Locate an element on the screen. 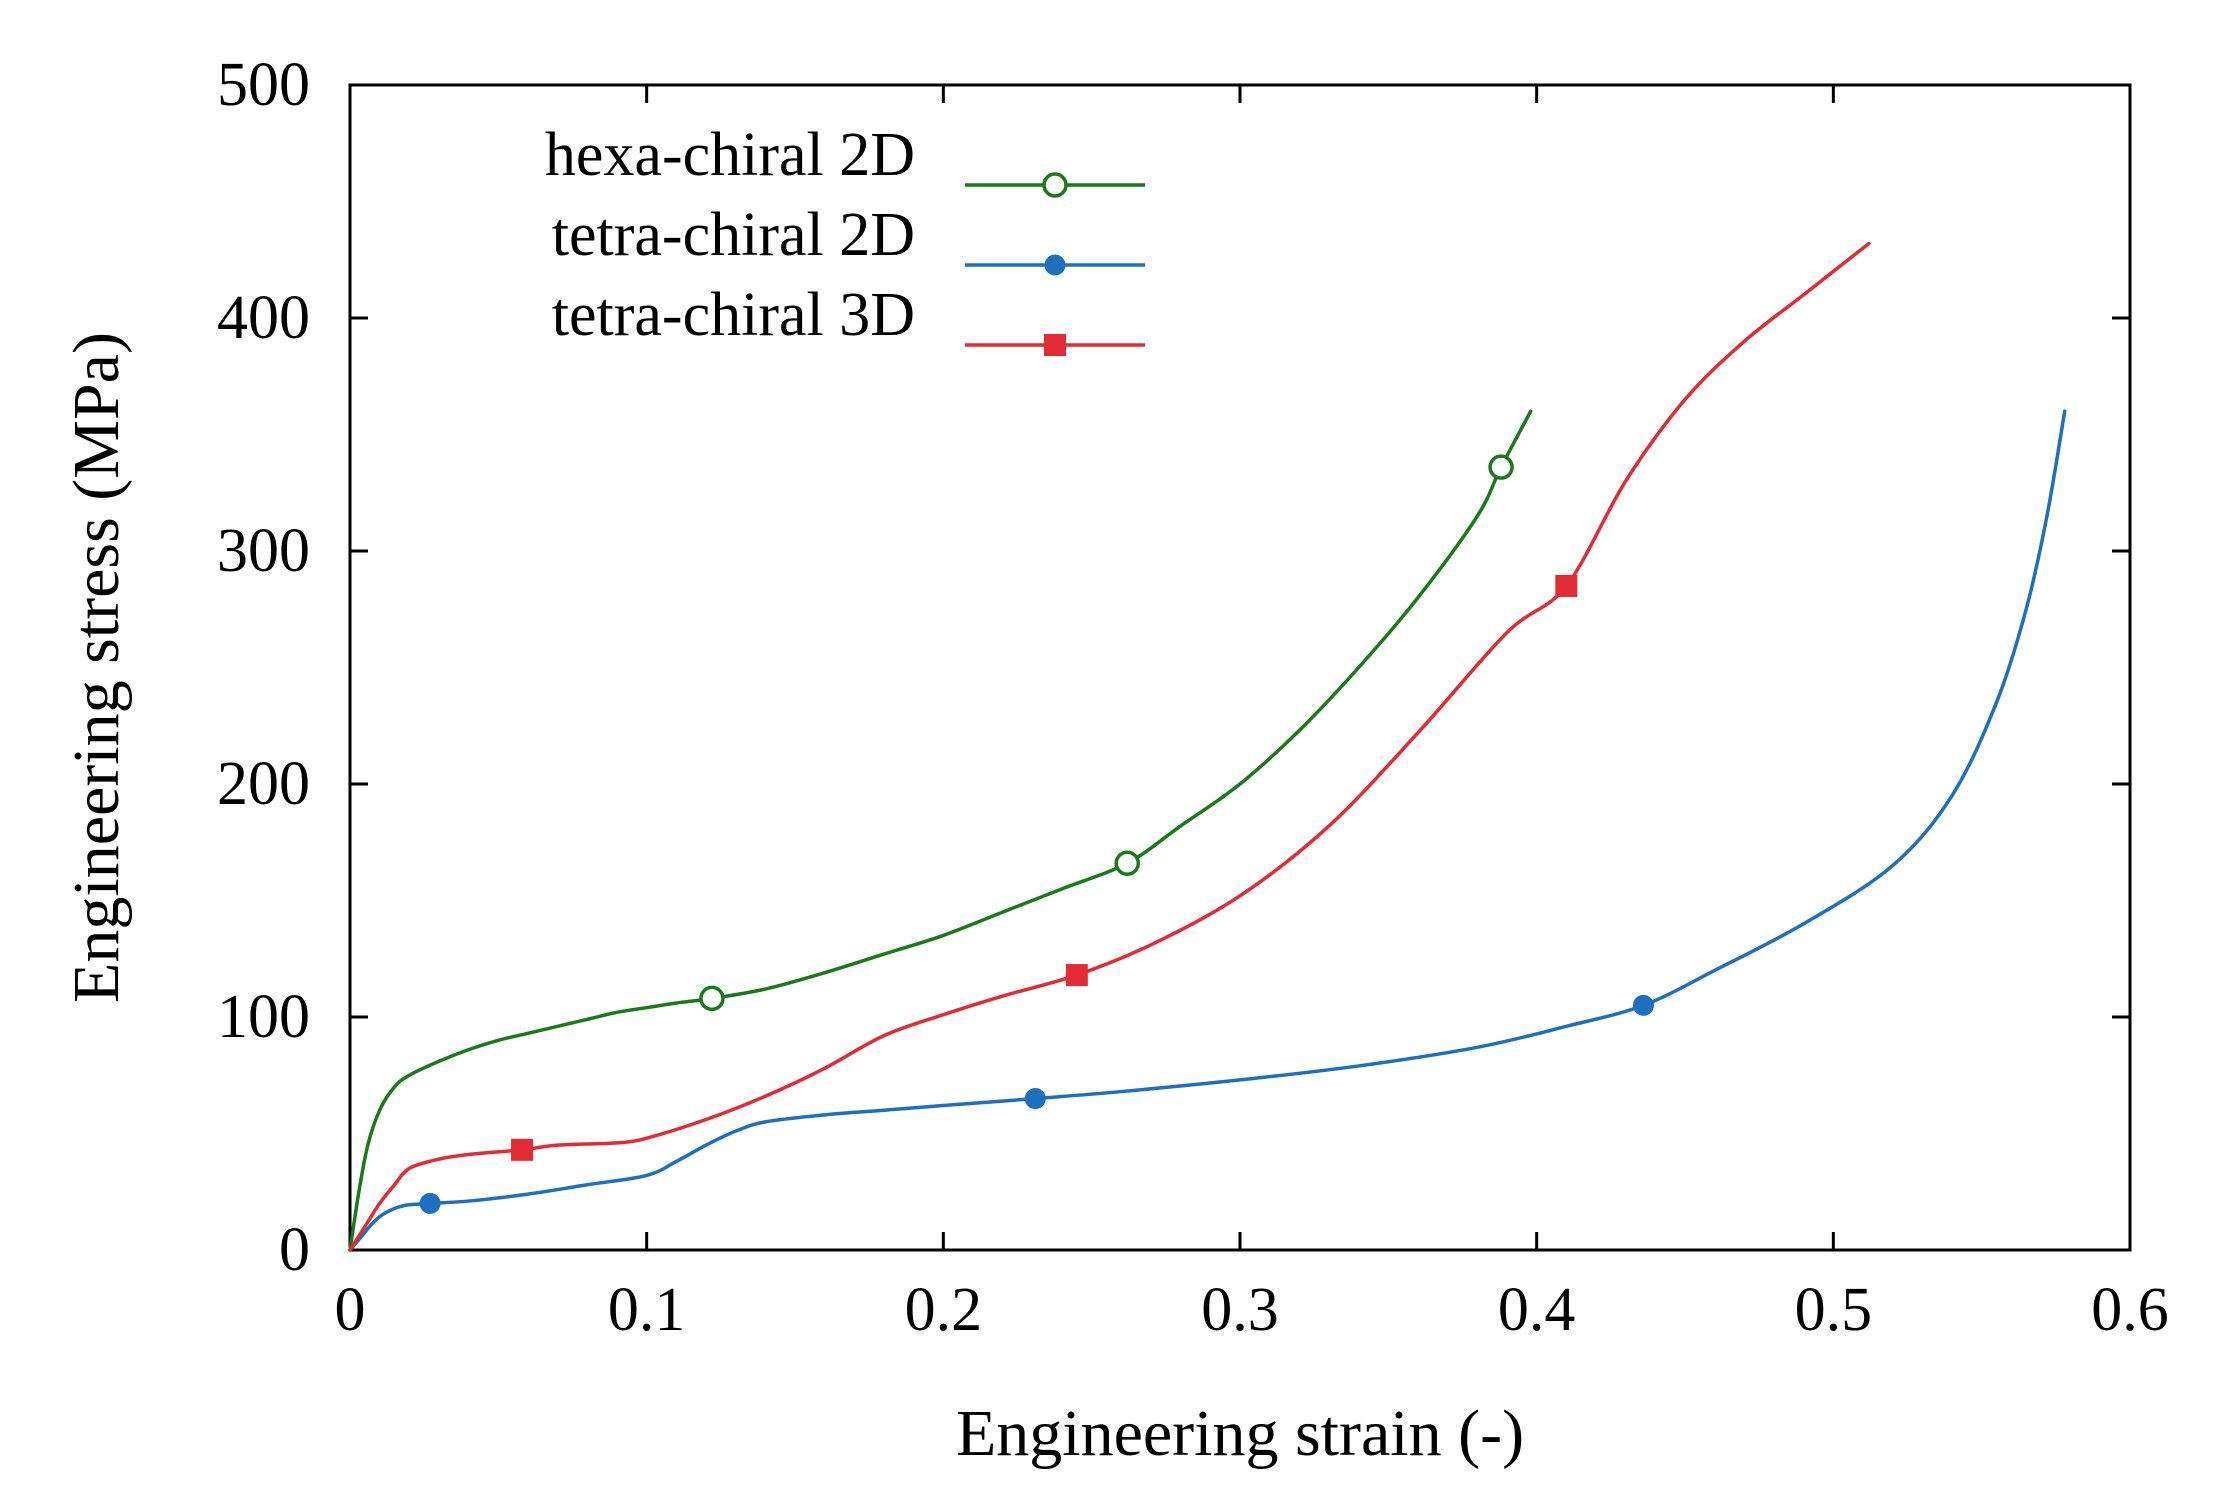 This screenshot has height=1501, width=2217. x-tick-label: 0.4 is located at coordinates (1537, 1310).